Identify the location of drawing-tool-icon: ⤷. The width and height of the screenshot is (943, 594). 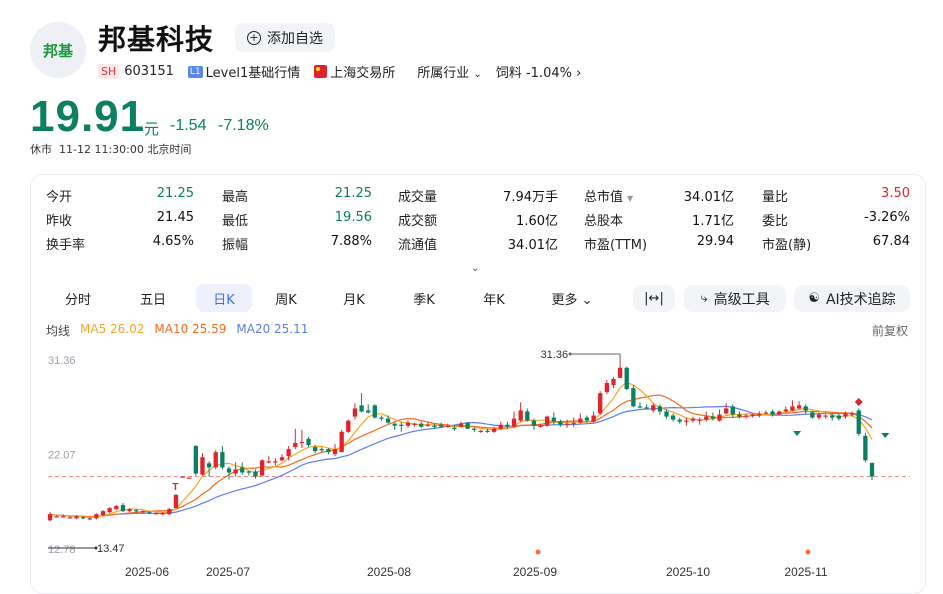
(704, 298).